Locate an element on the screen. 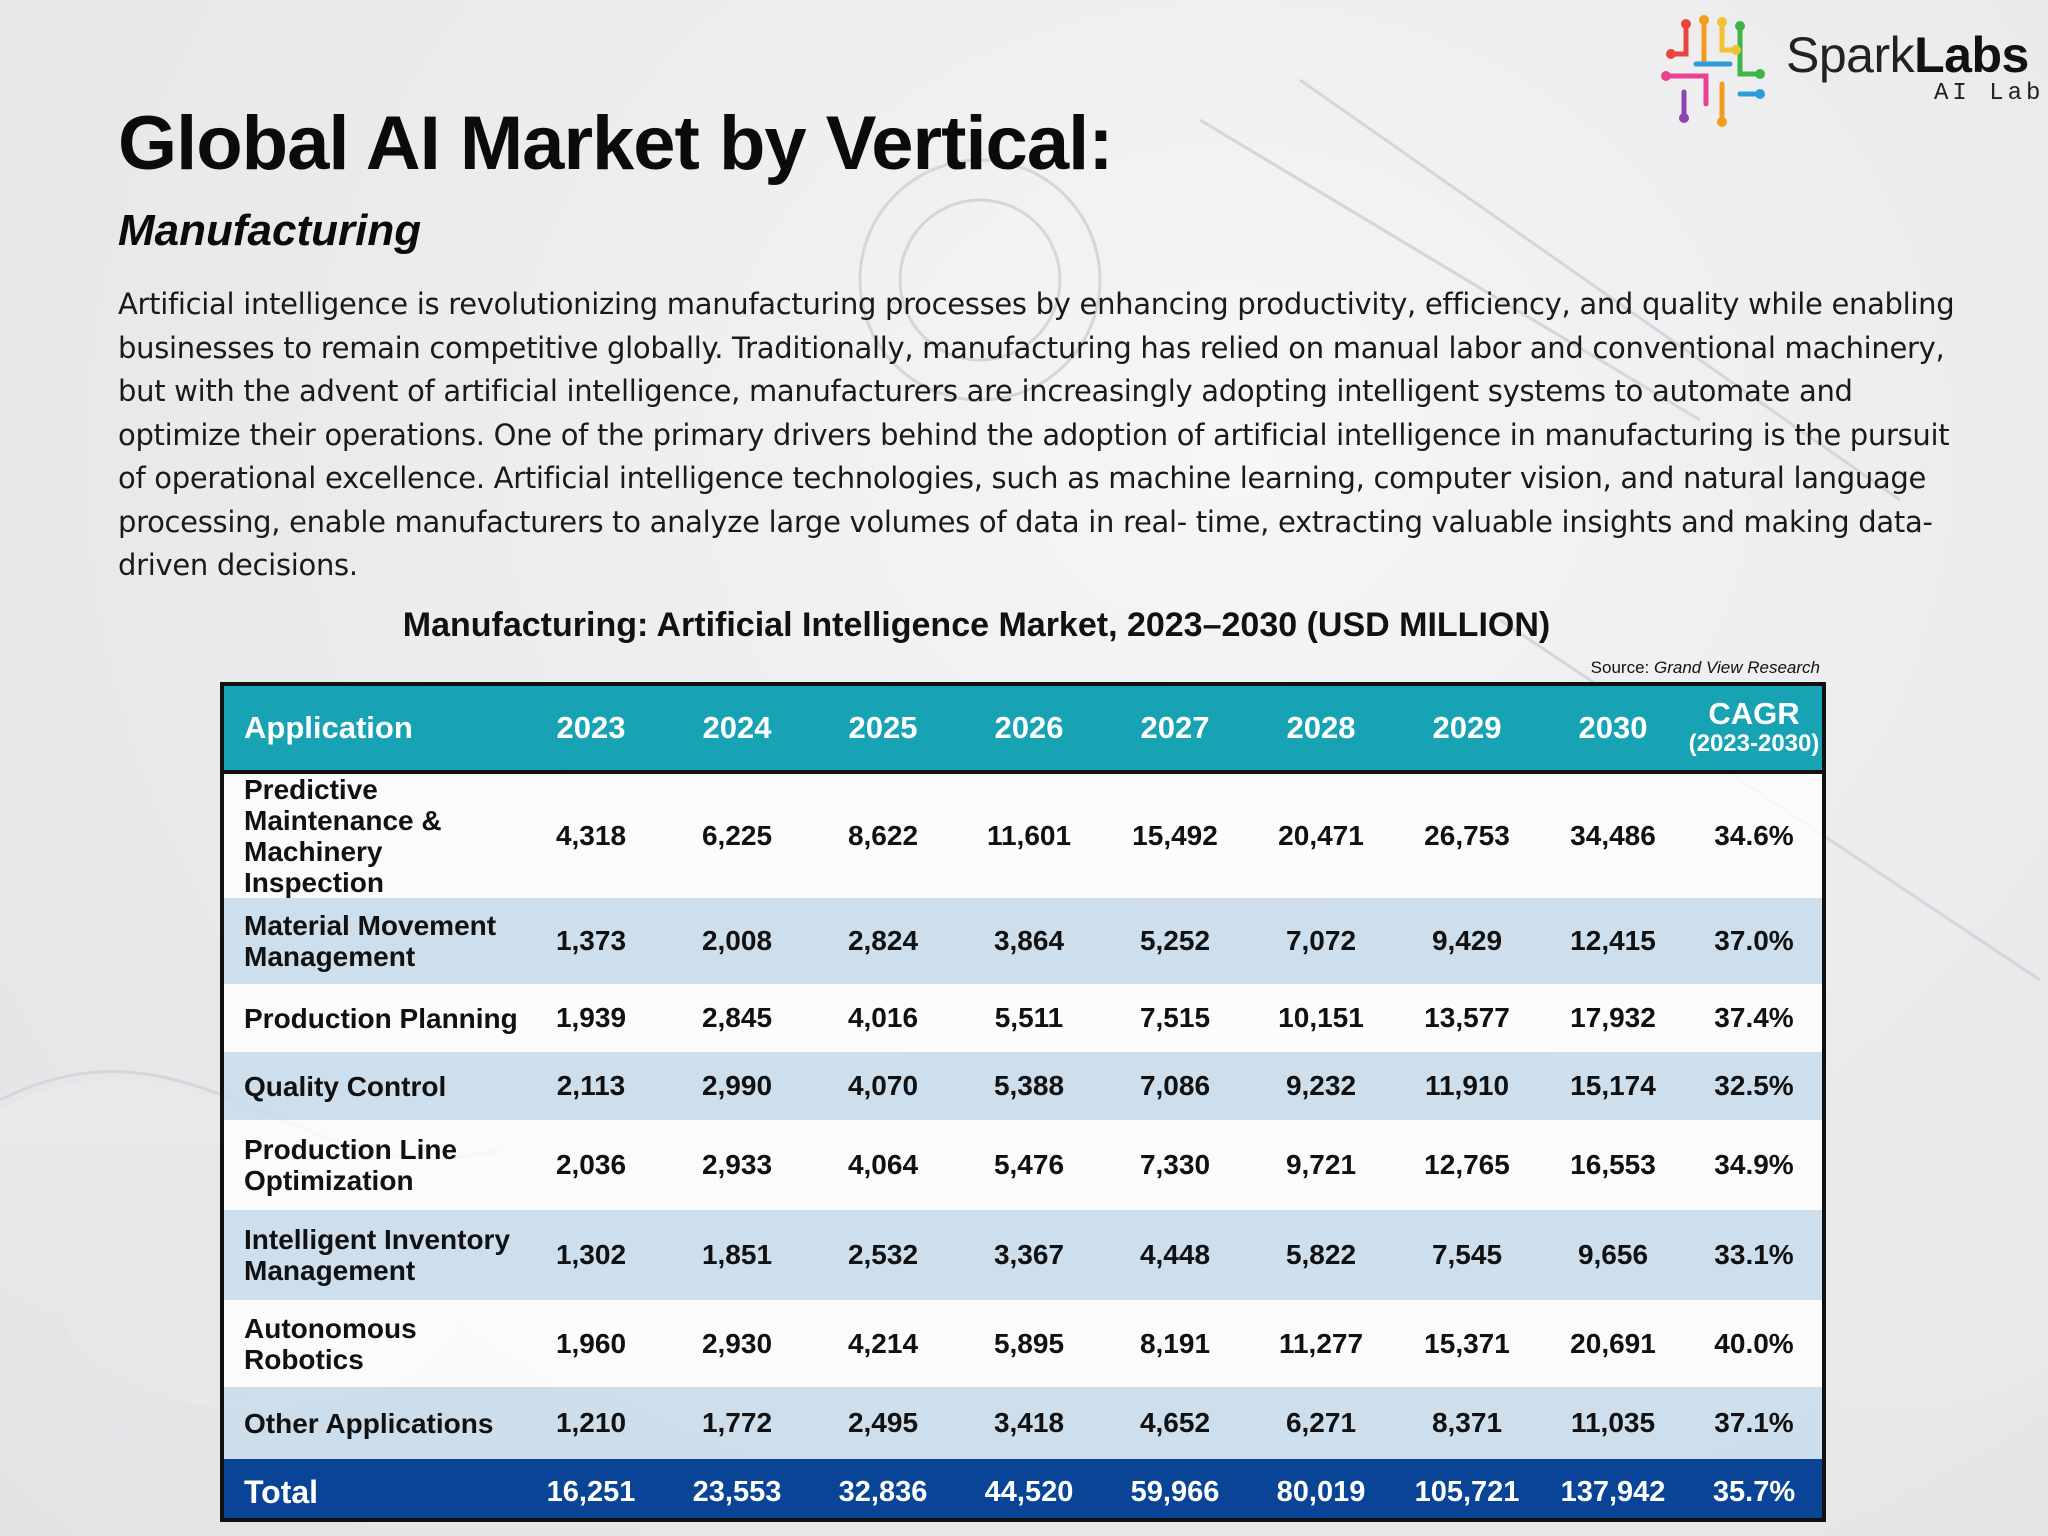 The height and width of the screenshot is (1536, 2048). row-value: 20,471 is located at coordinates (1321, 835).